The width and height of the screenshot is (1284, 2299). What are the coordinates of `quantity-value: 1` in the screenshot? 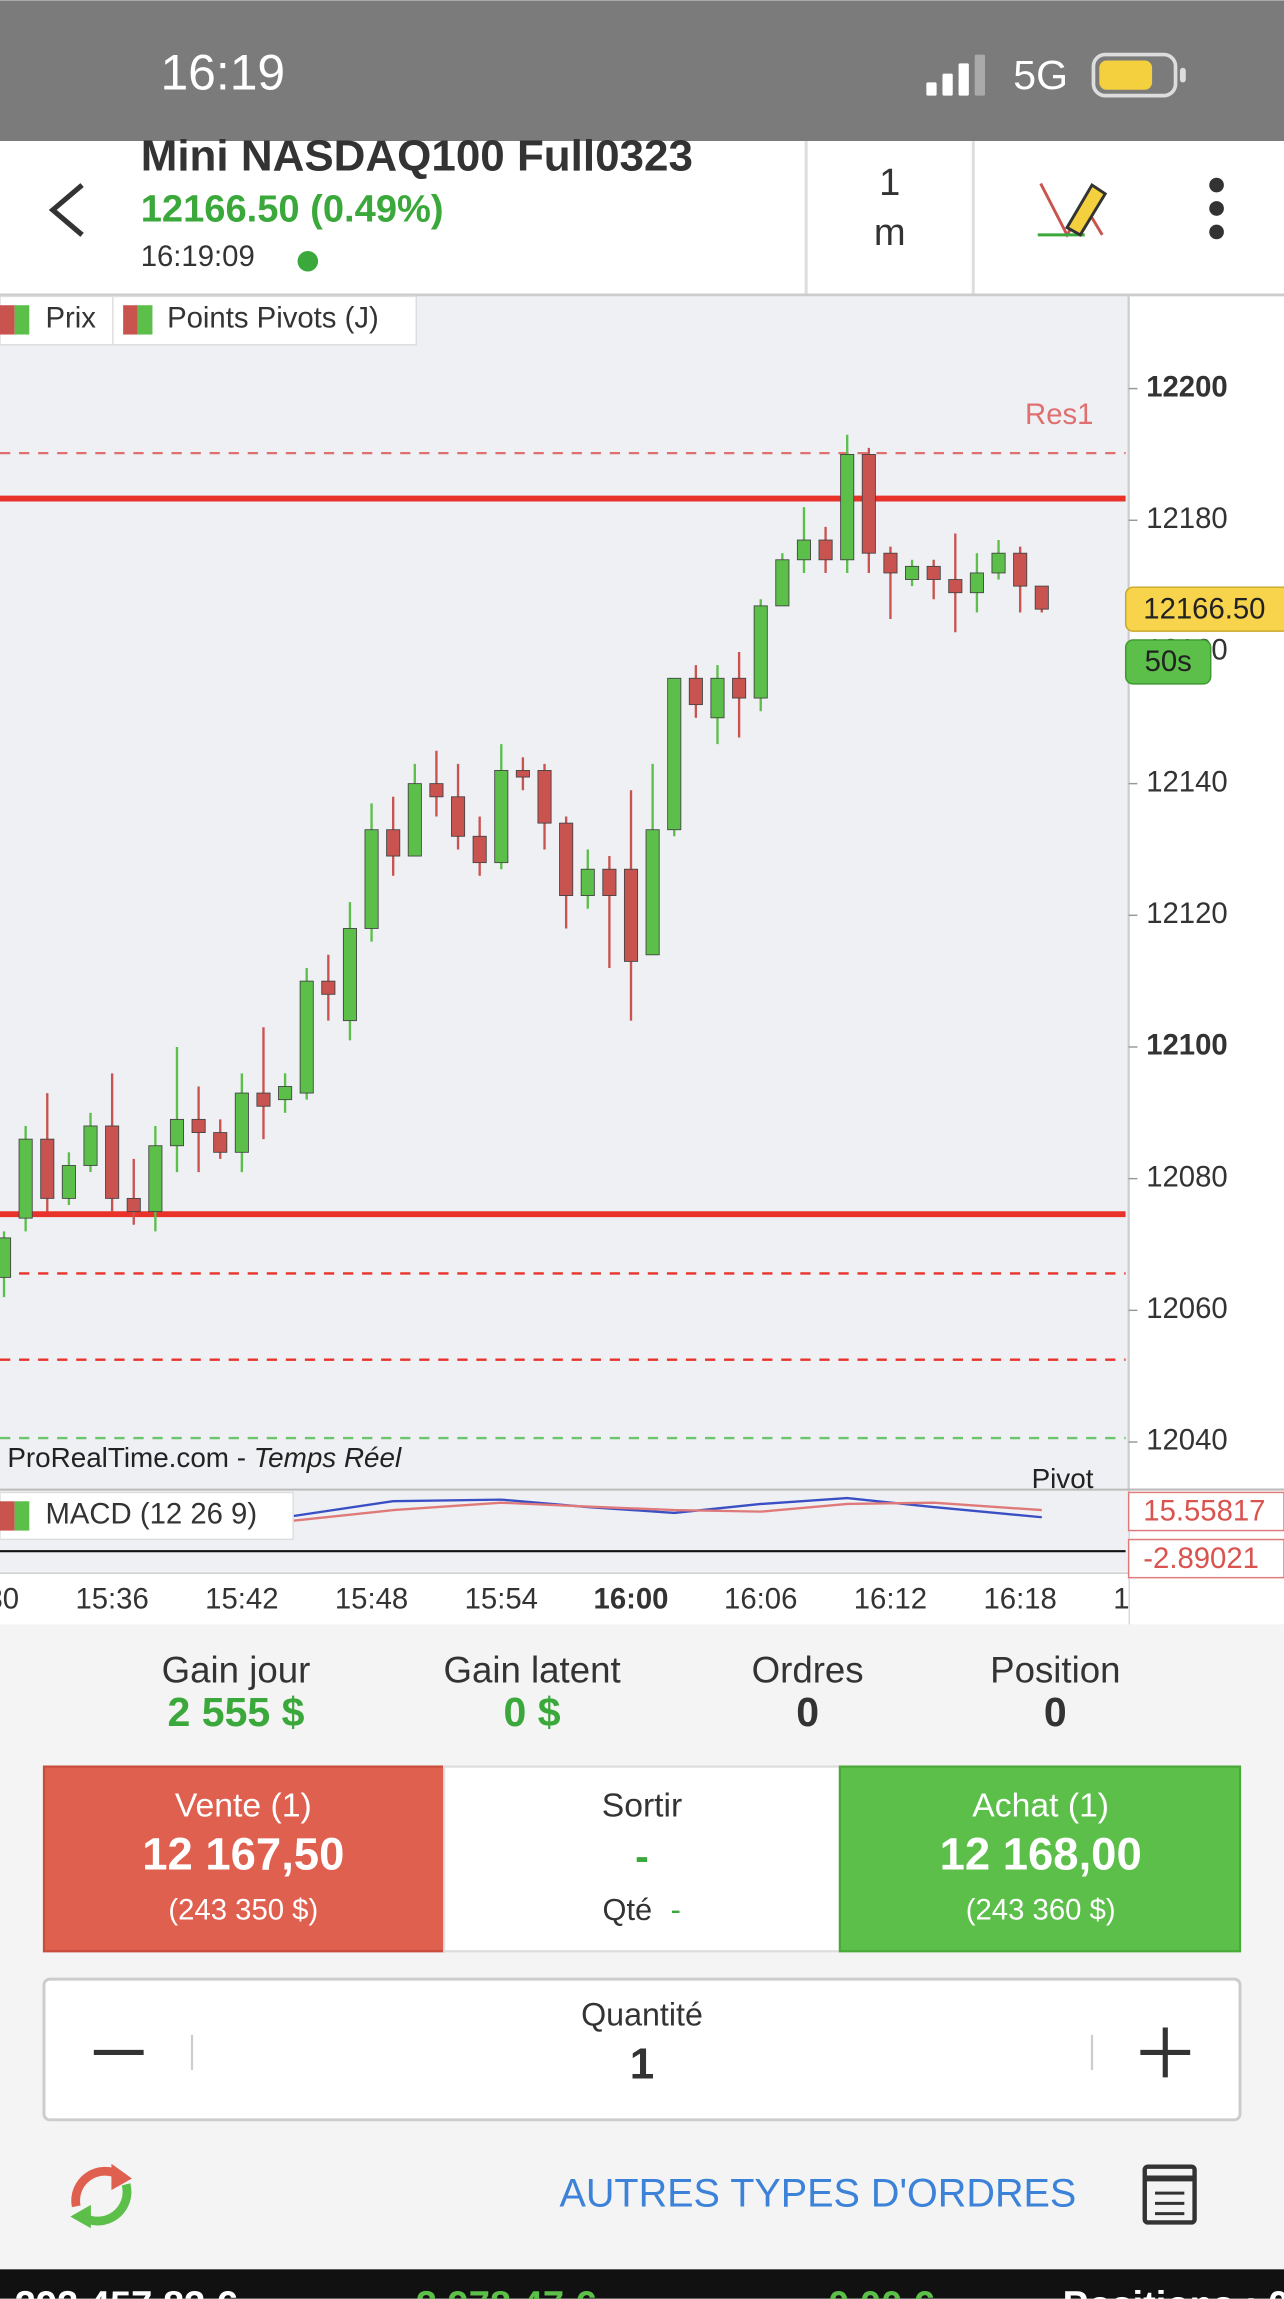 It's located at (642, 2064).